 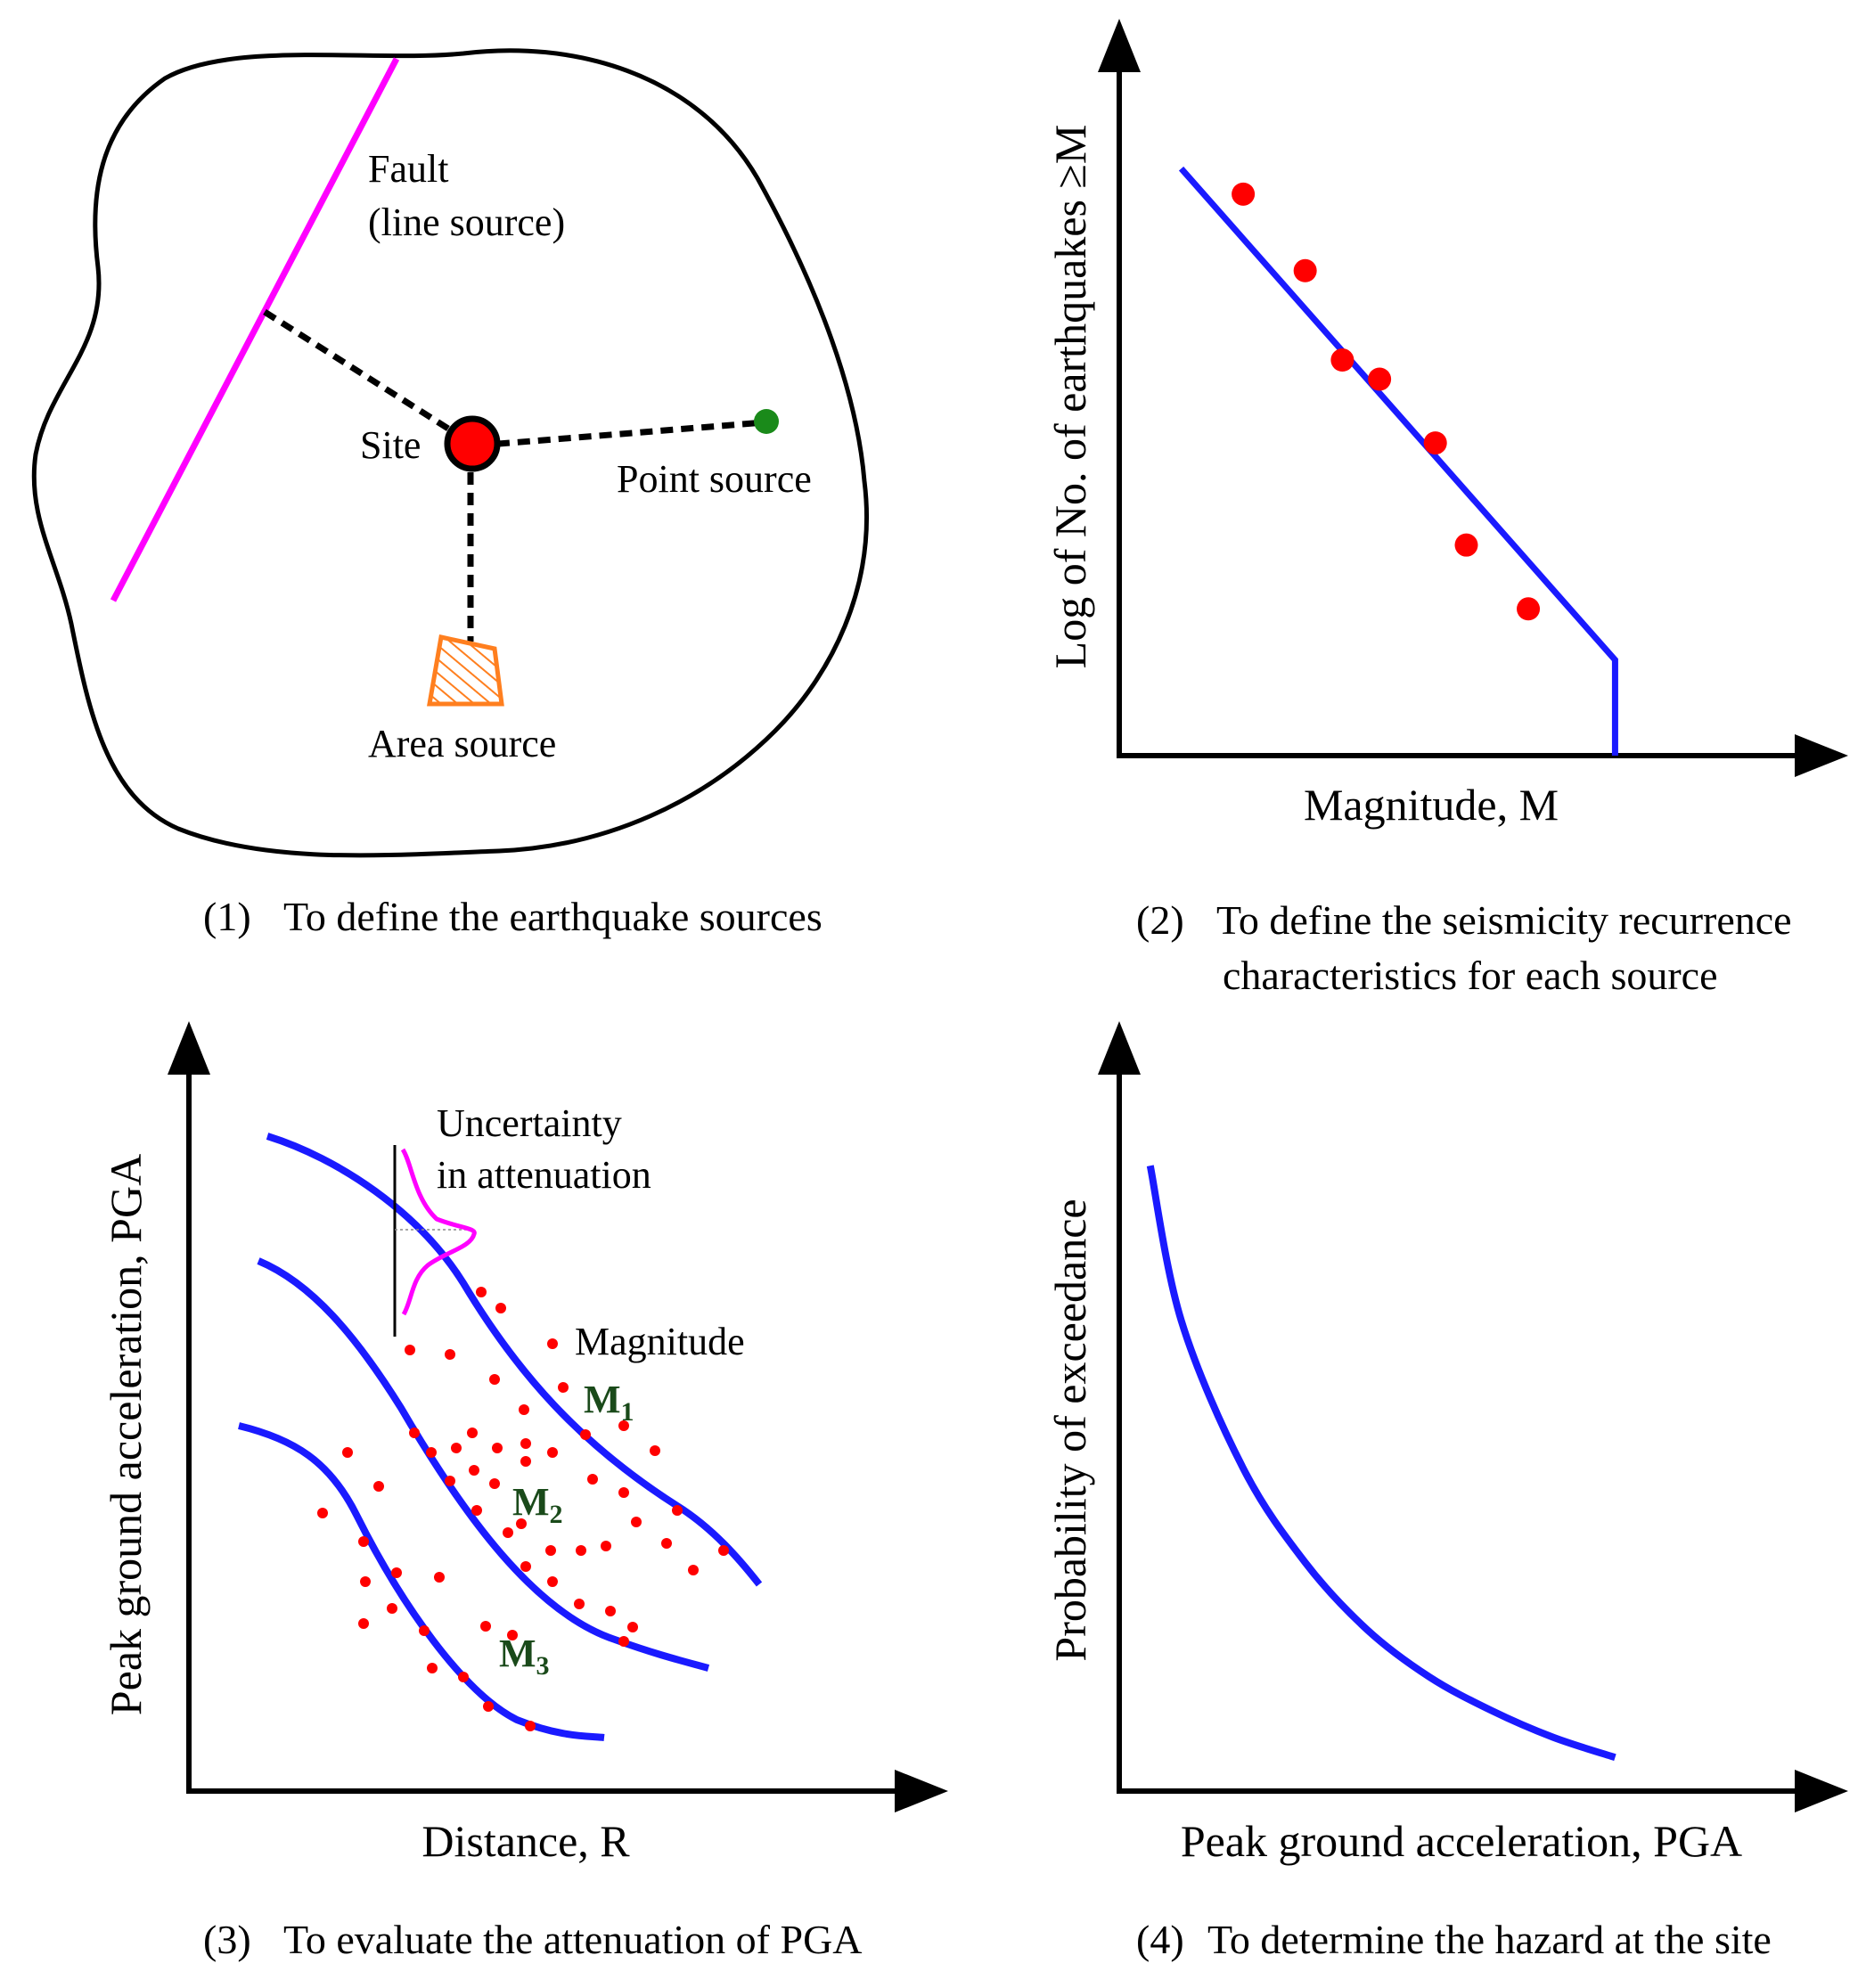 I want to click on site-to-fault-distance, so click(x=366, y=376).